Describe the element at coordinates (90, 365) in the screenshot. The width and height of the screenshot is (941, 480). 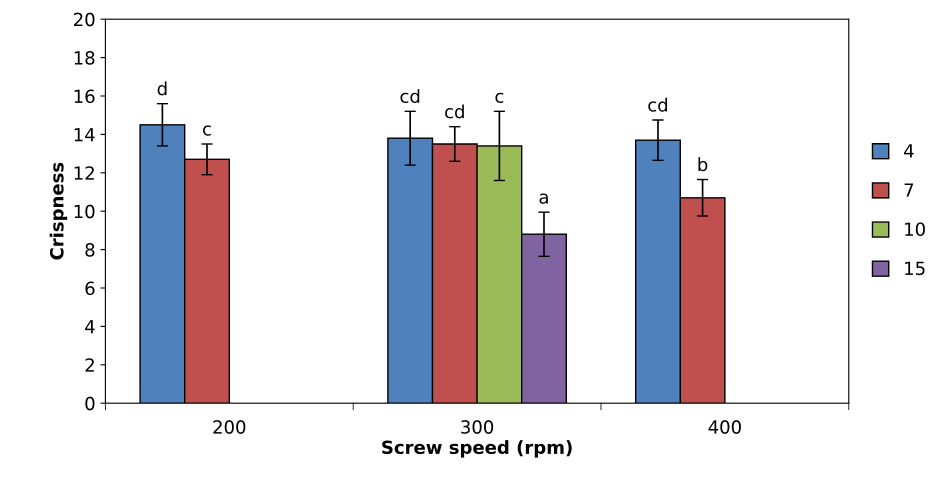
I see `y-tick-label: 2` at that location.